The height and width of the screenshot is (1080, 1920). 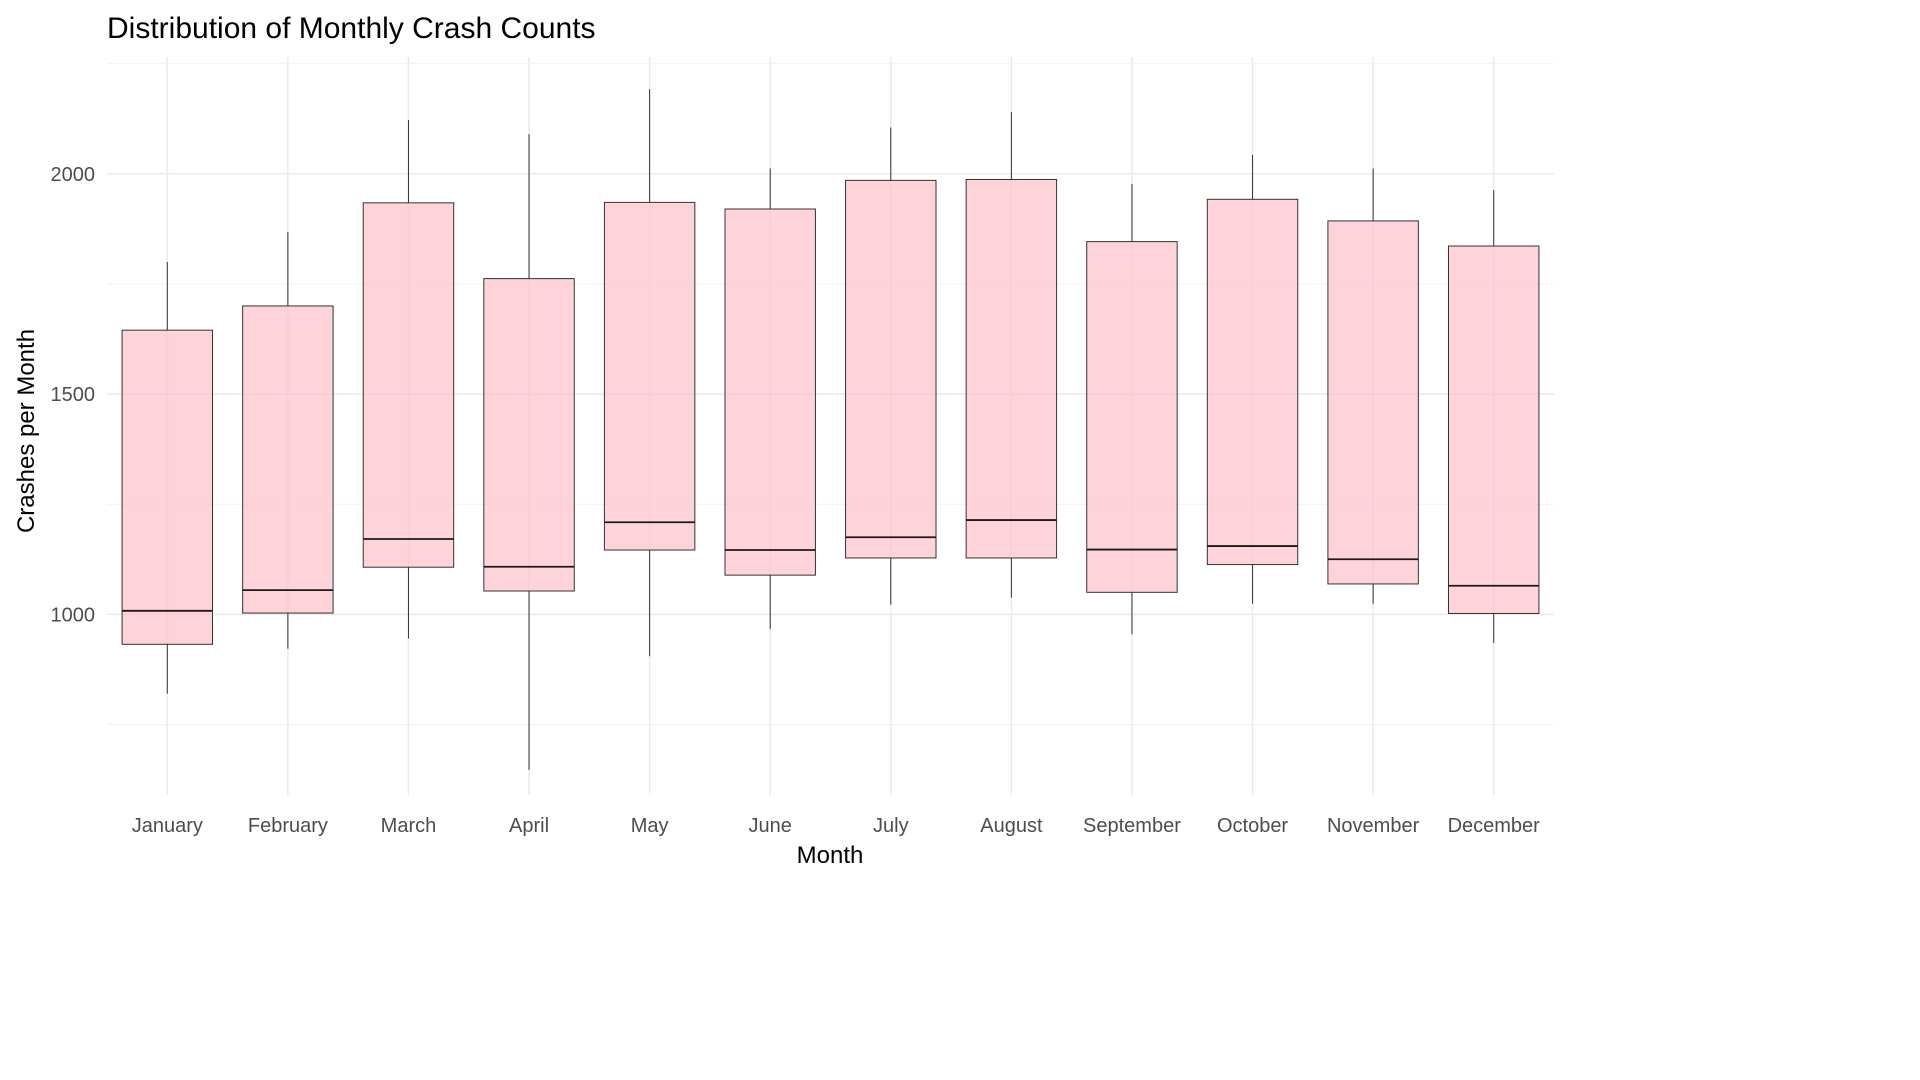 I want to click on x-tick-label: September, so click(x=1132, y=826).